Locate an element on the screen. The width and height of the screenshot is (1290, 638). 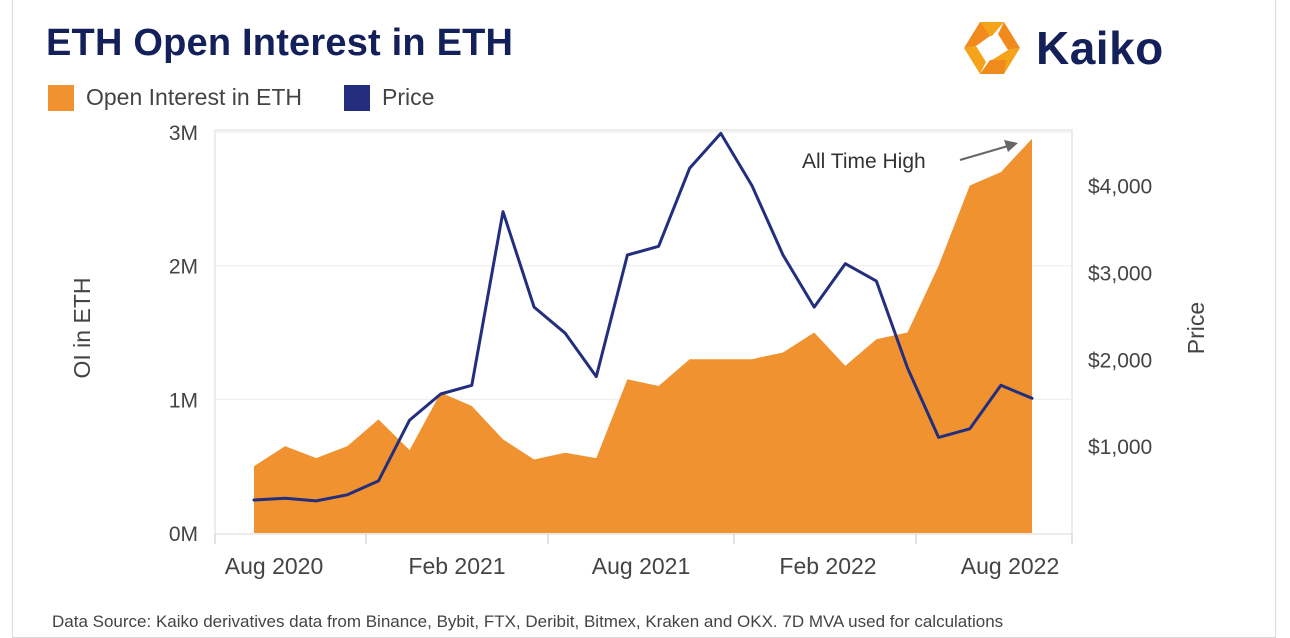
legend-item-price: Price is located at coordinates (389, 97).